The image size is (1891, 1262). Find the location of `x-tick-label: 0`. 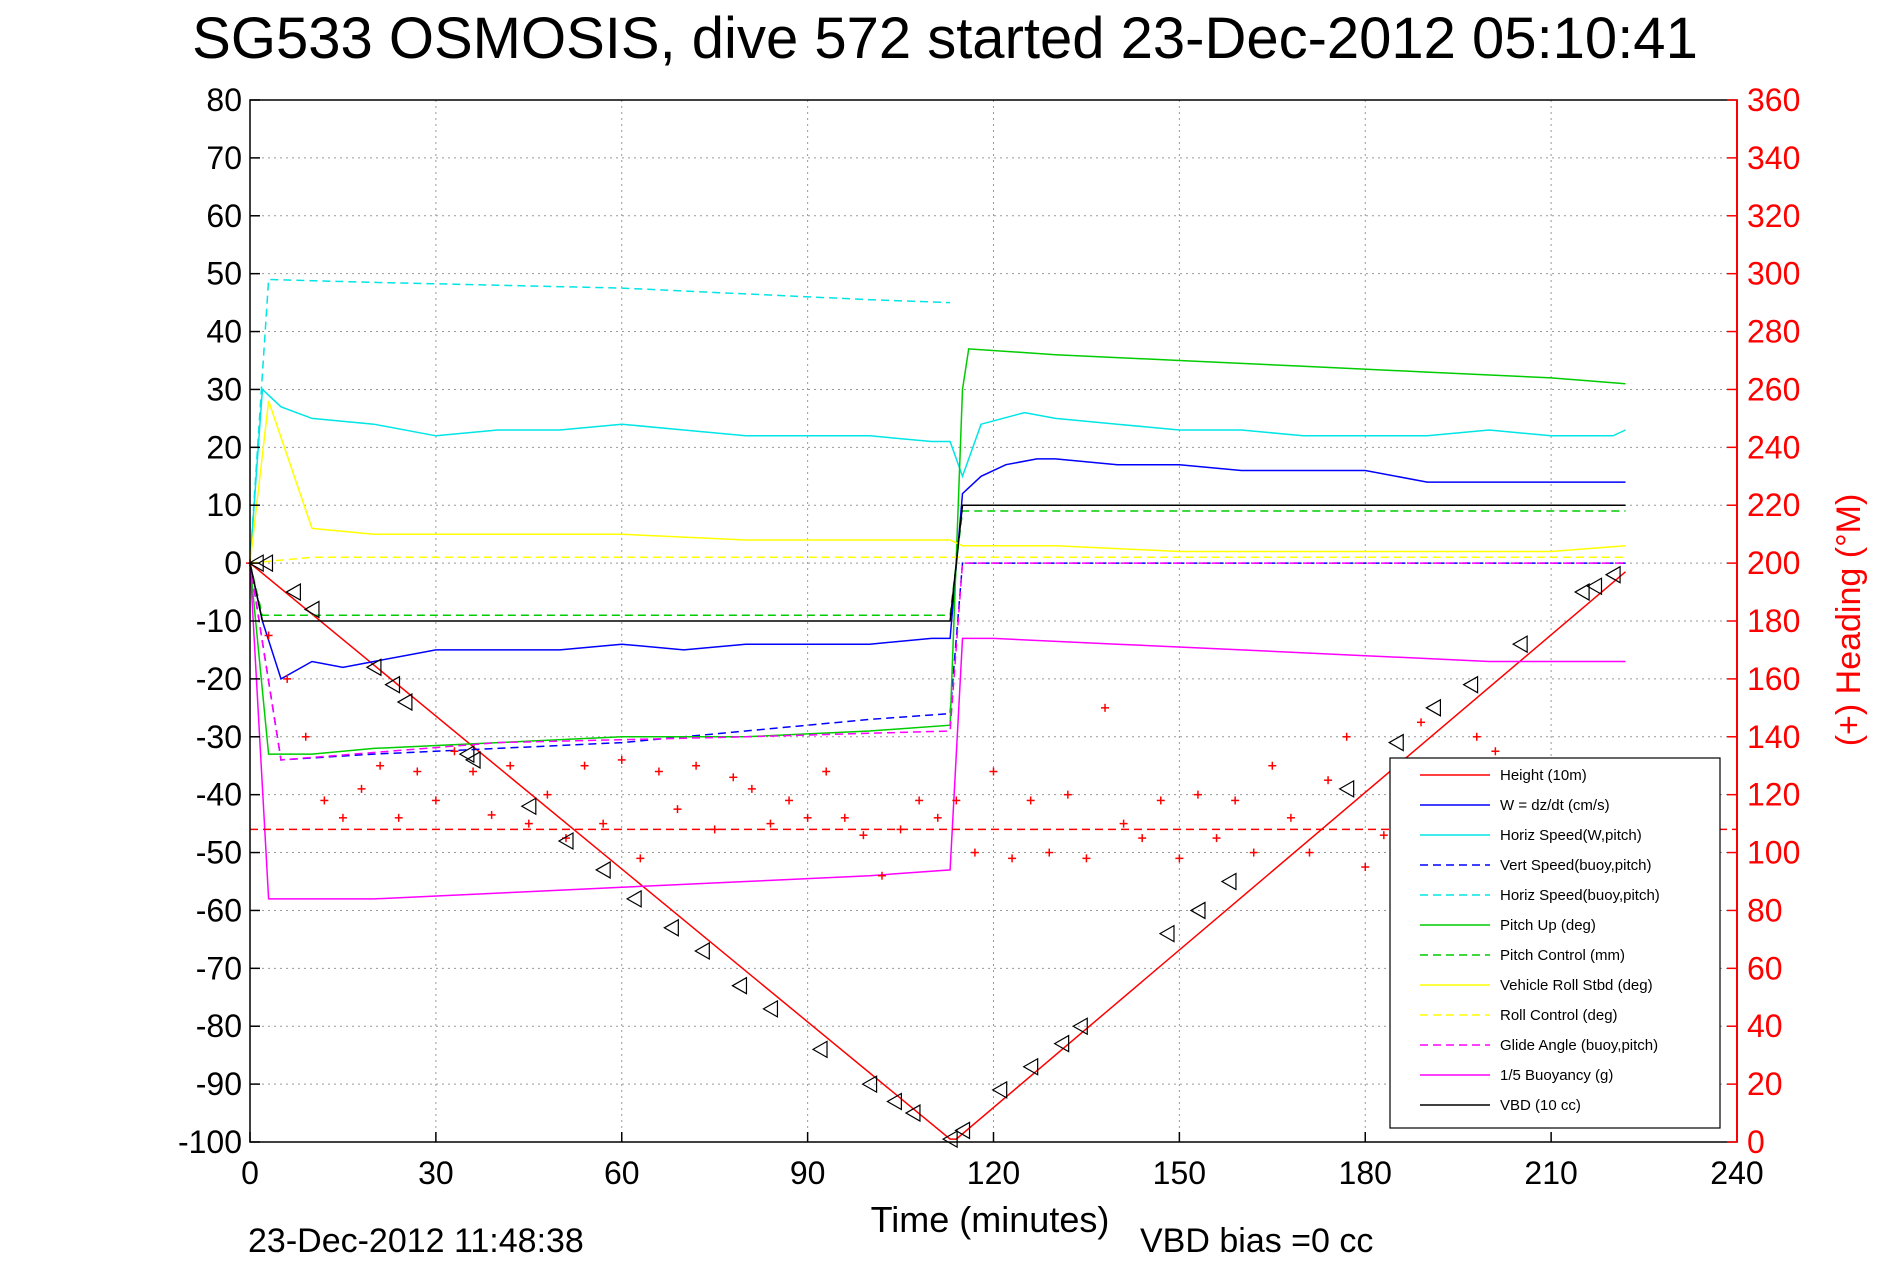

x-tick-label: 0 is located at coordinates (250, 1173).